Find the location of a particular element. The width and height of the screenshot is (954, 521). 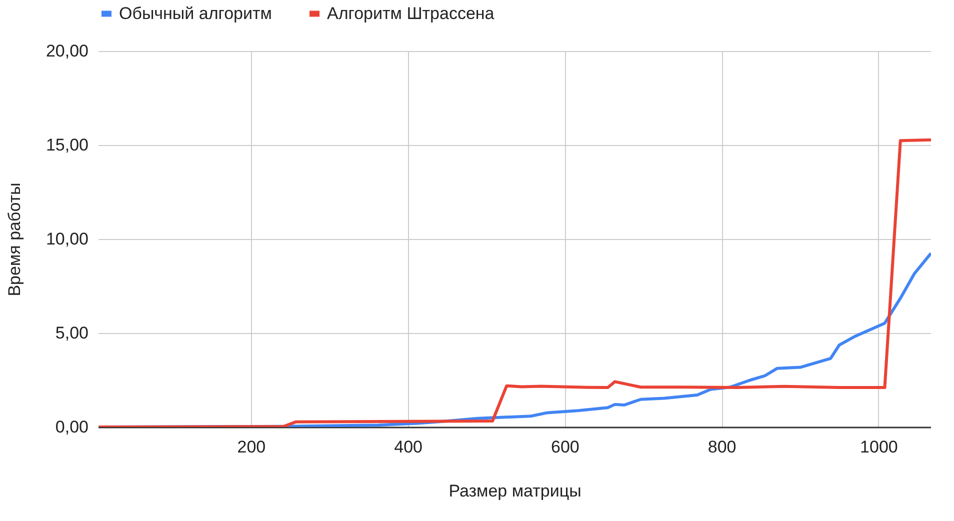

legend-label: Алгоритм Штрассена is located at coordinates (411, 13).